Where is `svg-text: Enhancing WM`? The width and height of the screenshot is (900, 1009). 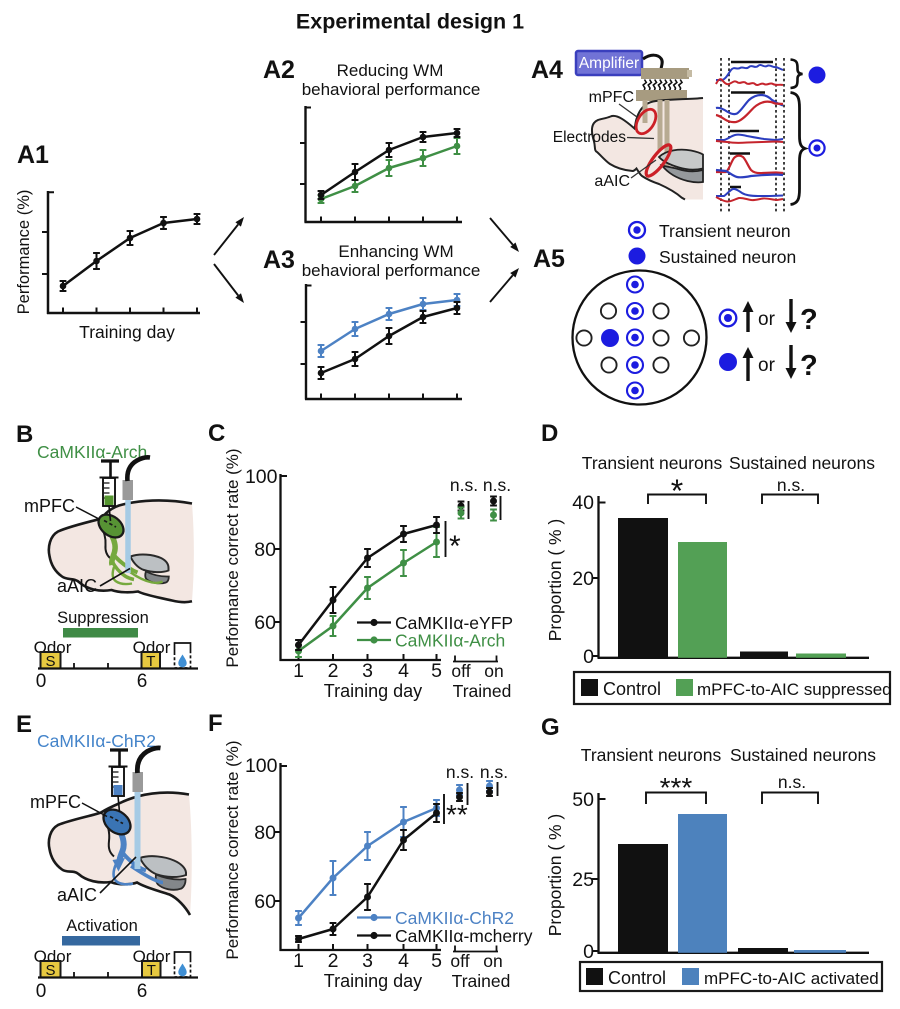
svg-text: Enhancing WM is located at coordinates (395, 251).